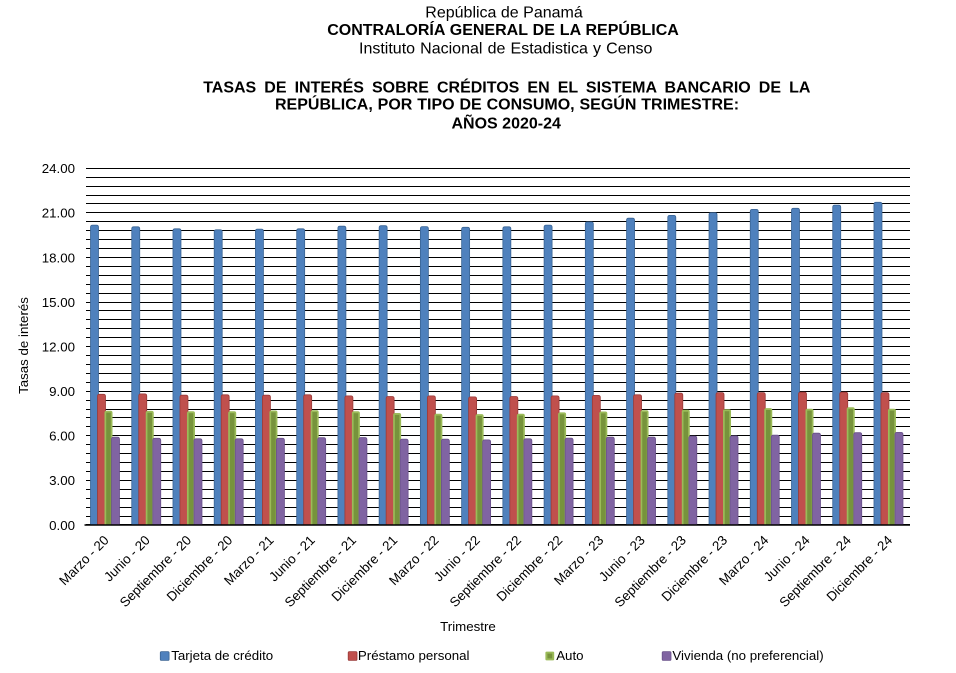 The image size is (956, 673). I want to click on svg-text:CONTRALORÍA GENERAL DE LA REPÚ: CONTRALORÍA GENERAL DE LA REPÚBLICA, so click(503, 29).